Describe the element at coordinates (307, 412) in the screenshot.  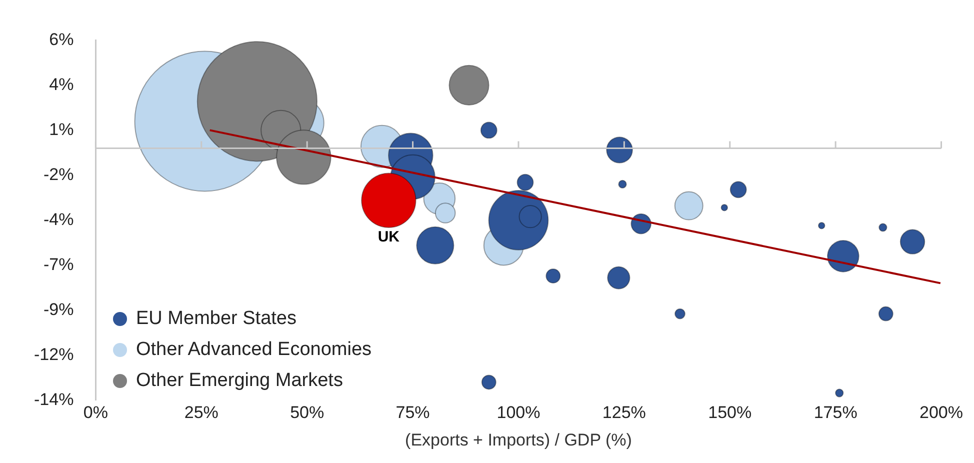
I see `x-tick-label: 50%` at that location.